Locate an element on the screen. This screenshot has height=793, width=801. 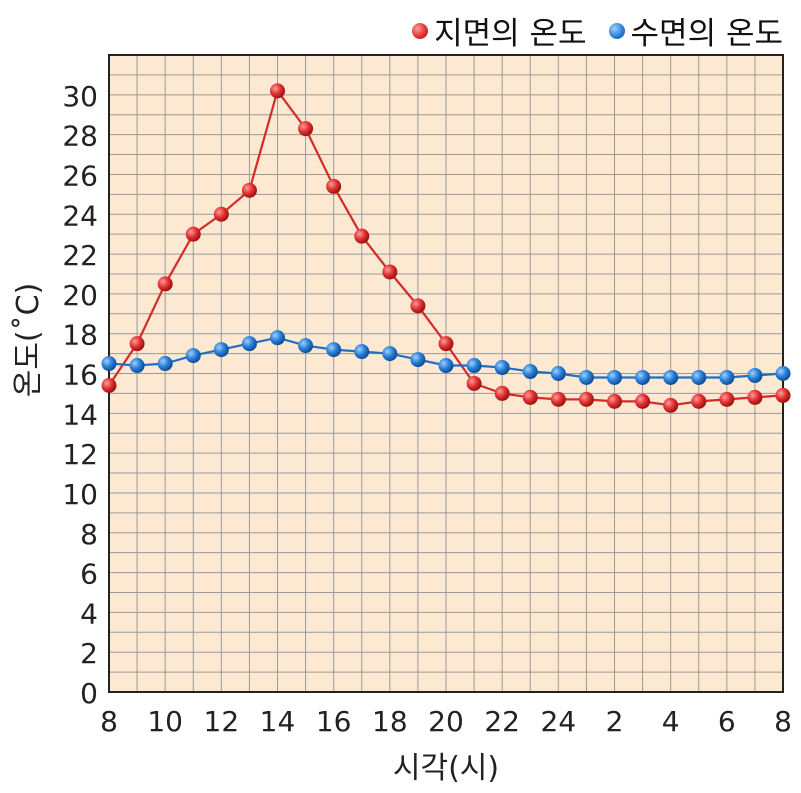
y-tick-label: 10 is located at coordinates (80, 494).